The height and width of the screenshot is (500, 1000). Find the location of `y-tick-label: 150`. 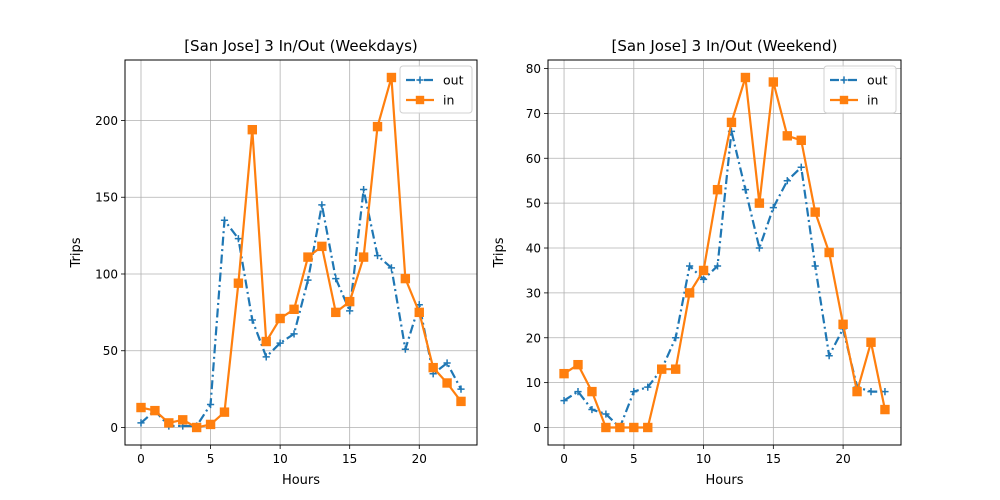

y-tick-label: 150 is located at coordinates (106, 198).